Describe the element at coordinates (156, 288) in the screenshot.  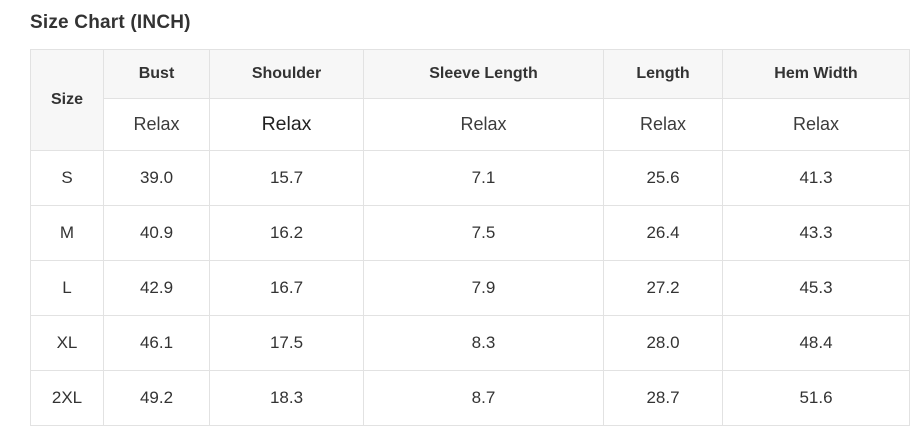
I see `measurement-cell: 42.9` at that location.